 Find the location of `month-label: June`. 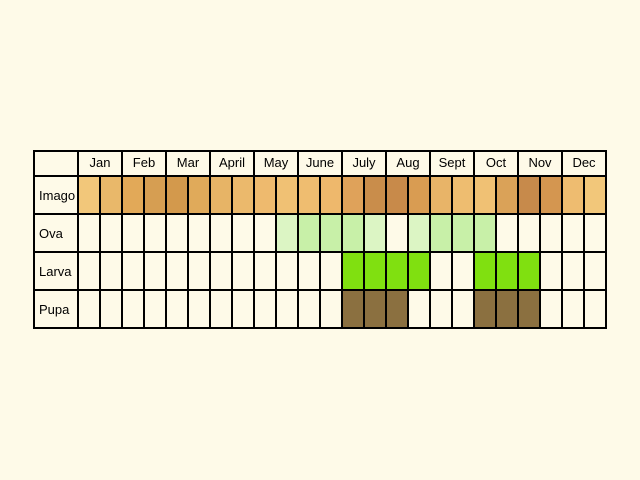

month-label: June is located at coordinates (320, 162).